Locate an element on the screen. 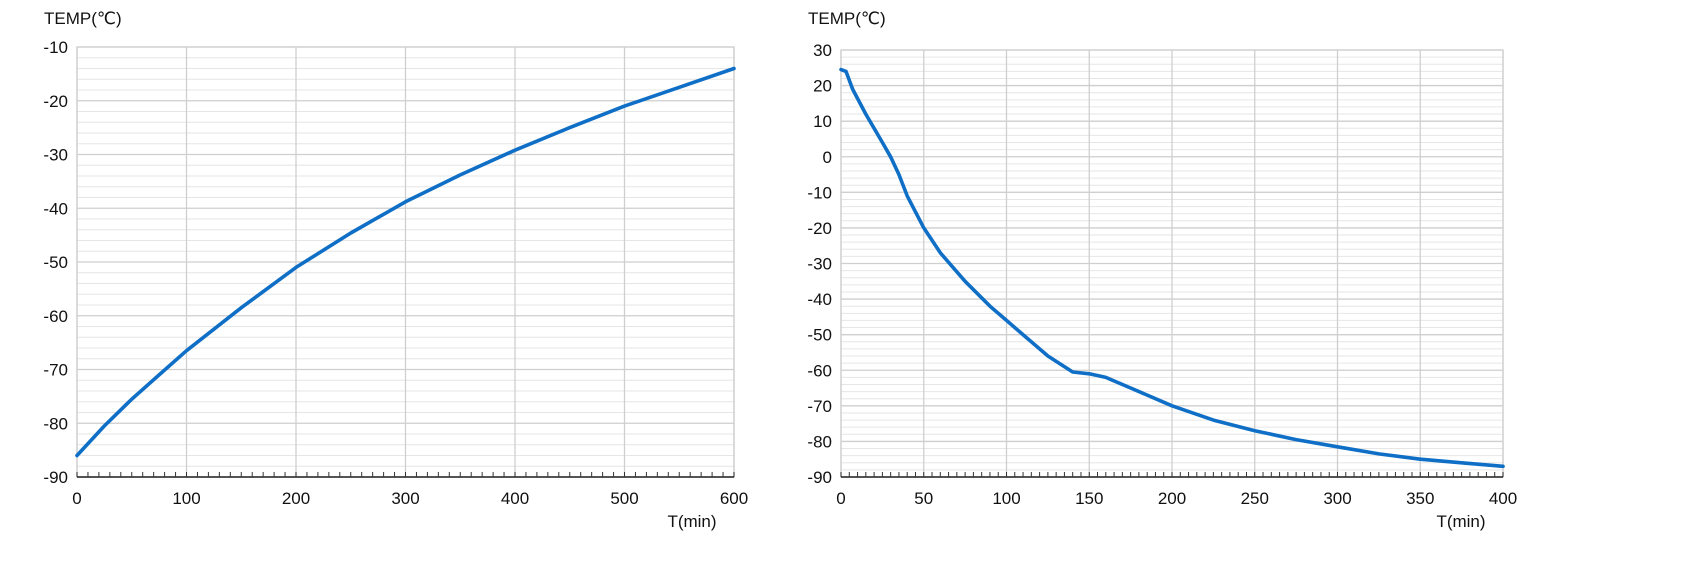  y-tick-label: 20 is located at coordinates (822, 86).